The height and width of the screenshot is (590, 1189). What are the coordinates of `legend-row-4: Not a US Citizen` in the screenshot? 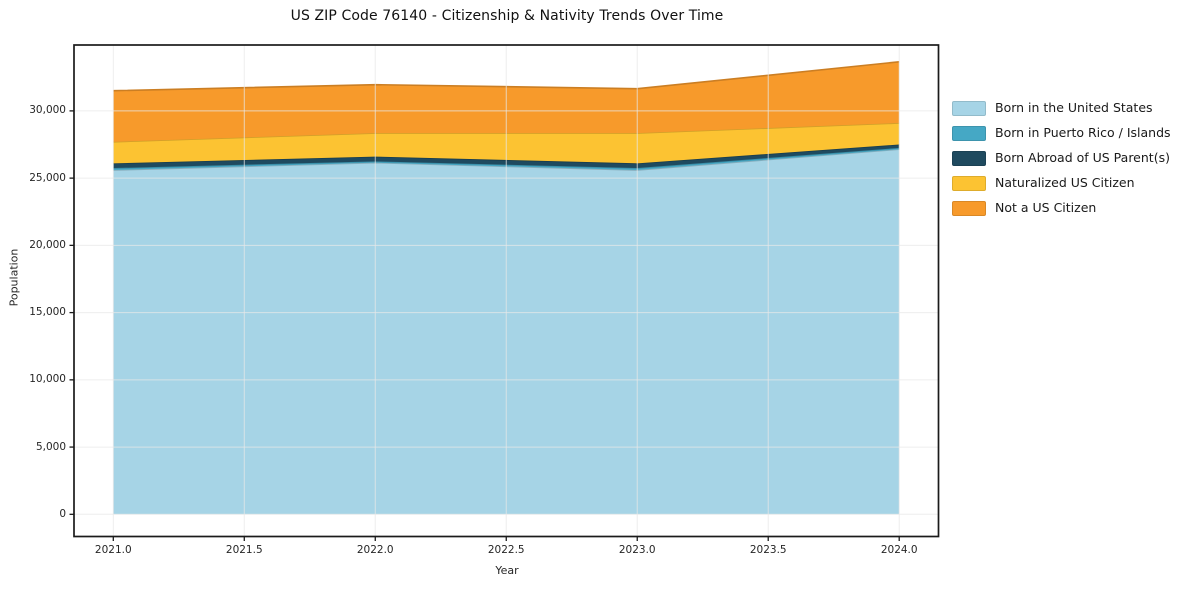 It's located at (1061, 208).